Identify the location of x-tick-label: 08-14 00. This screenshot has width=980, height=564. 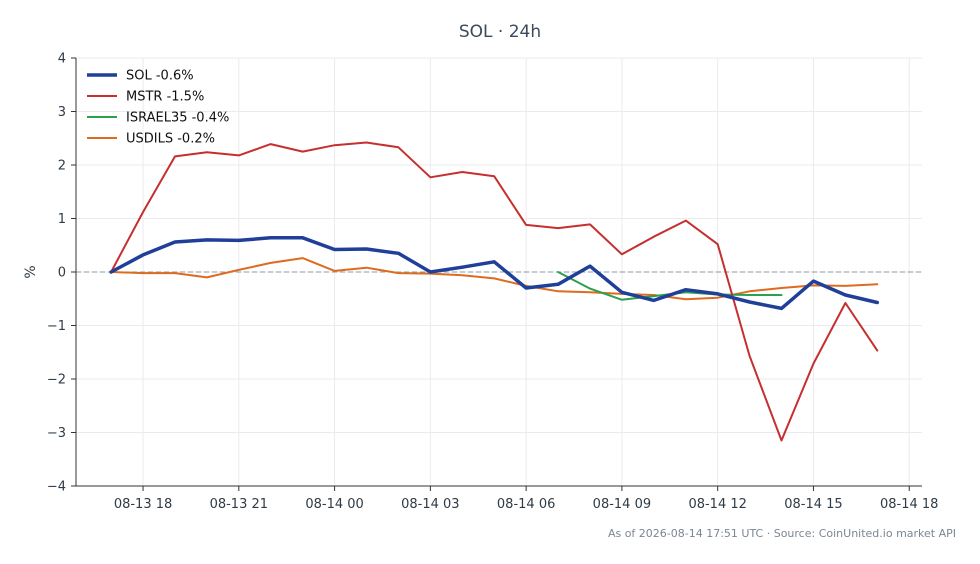
(334, 504).